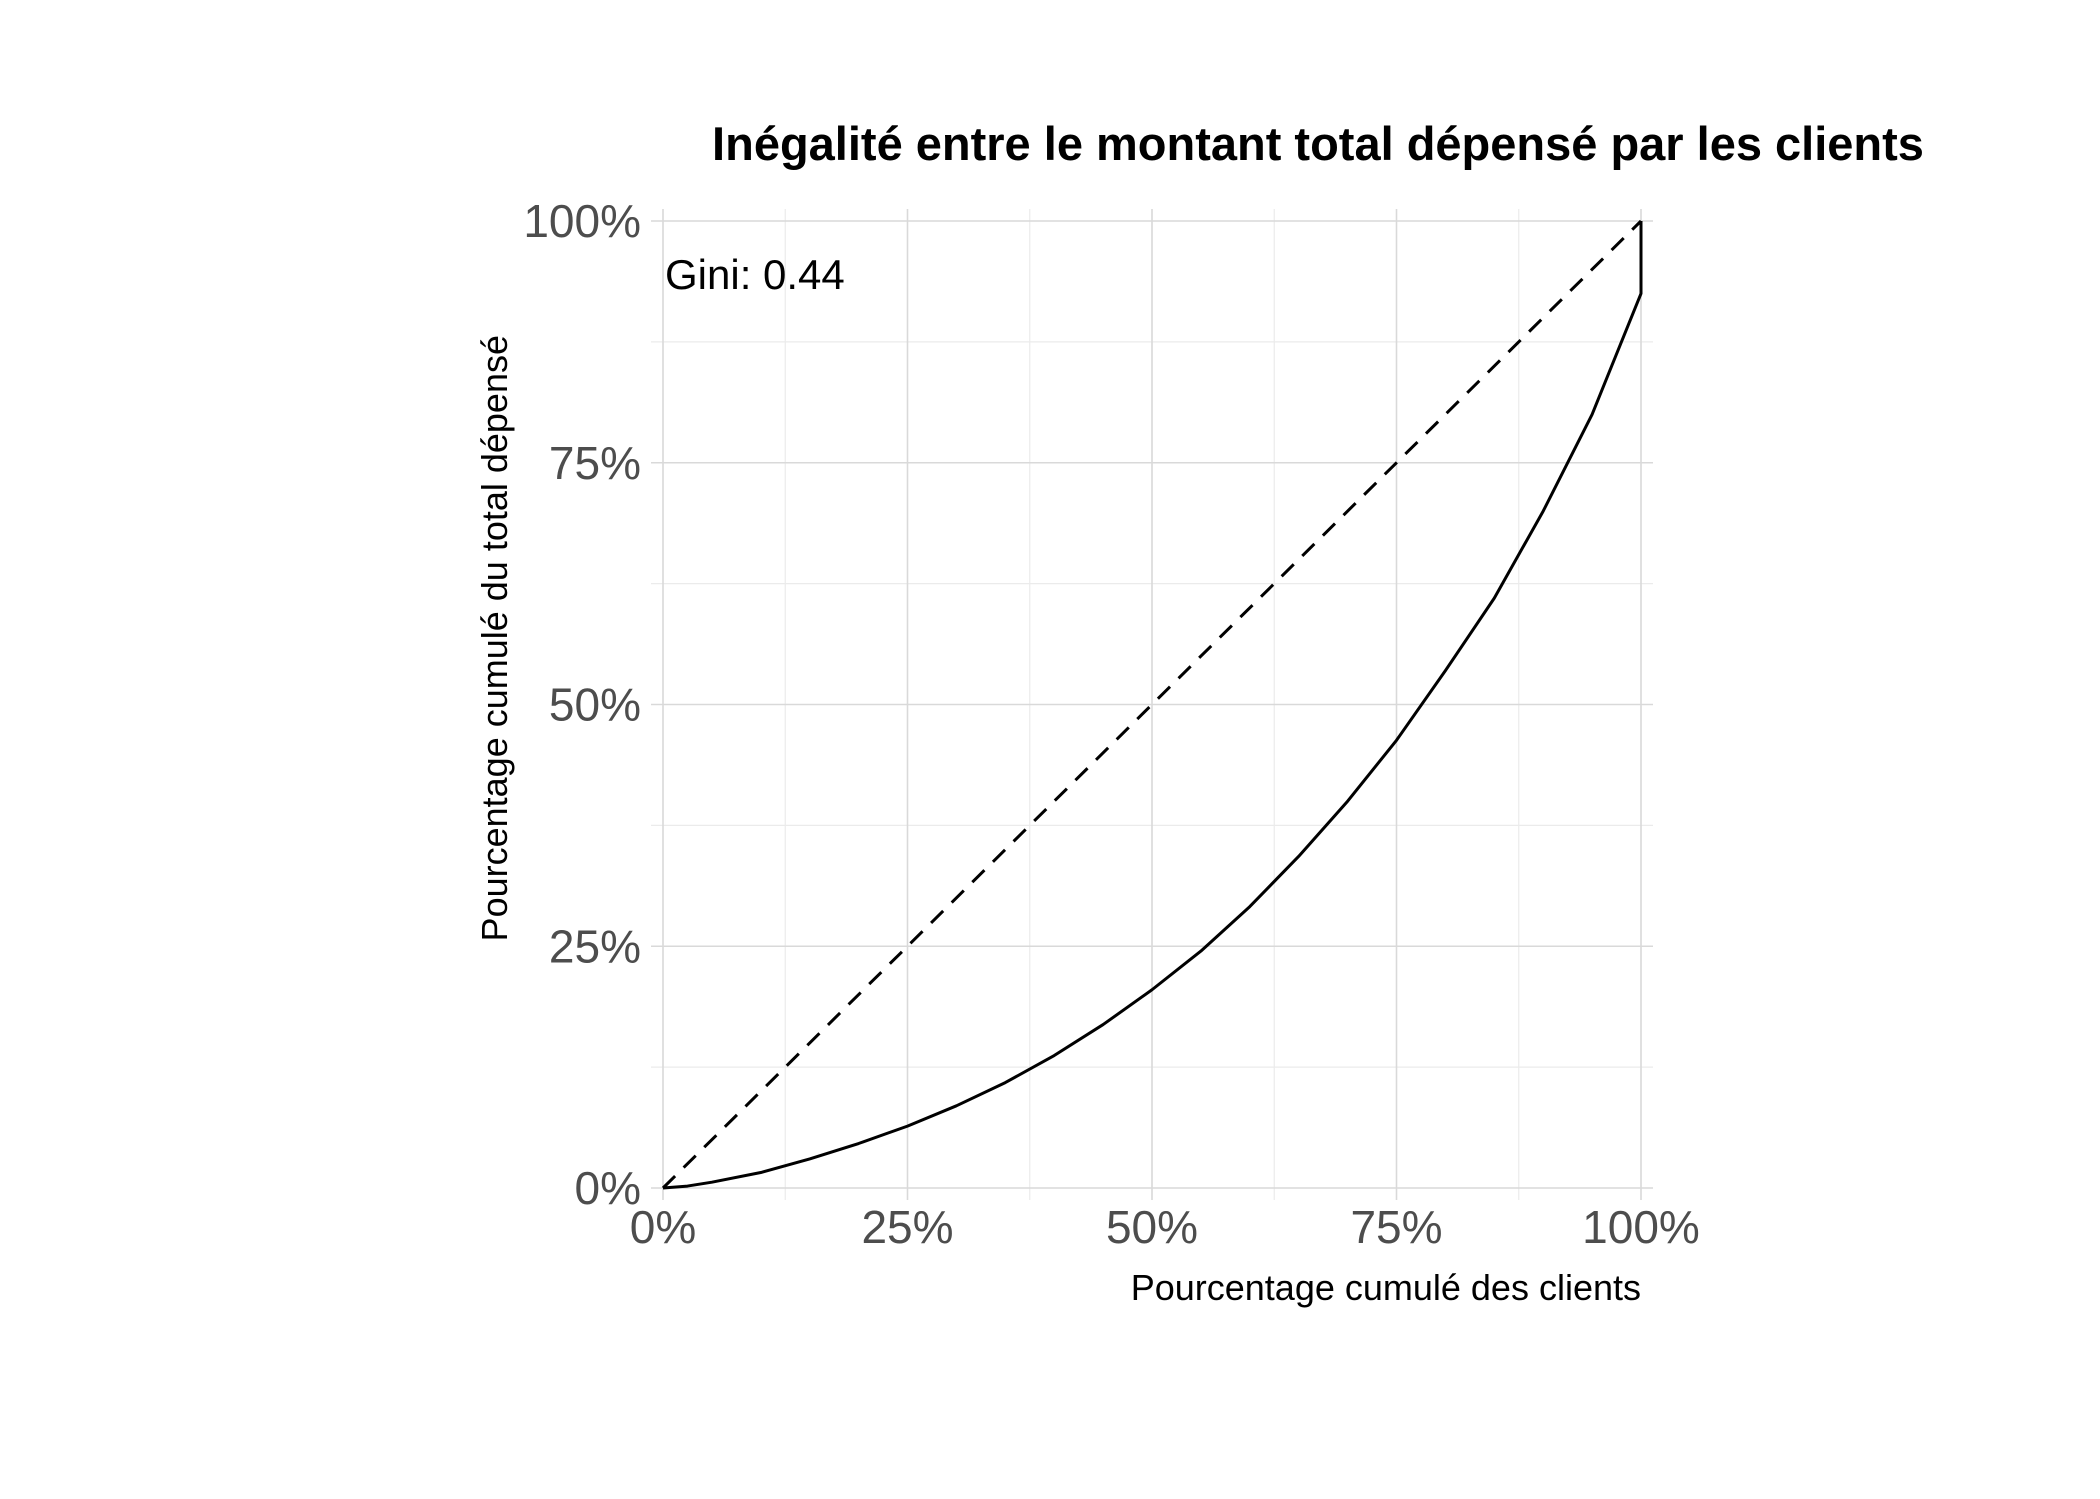  Describe the element at coordinates (582, 221) in the screenshot. I see `y-tick-label: 100%` at that location.